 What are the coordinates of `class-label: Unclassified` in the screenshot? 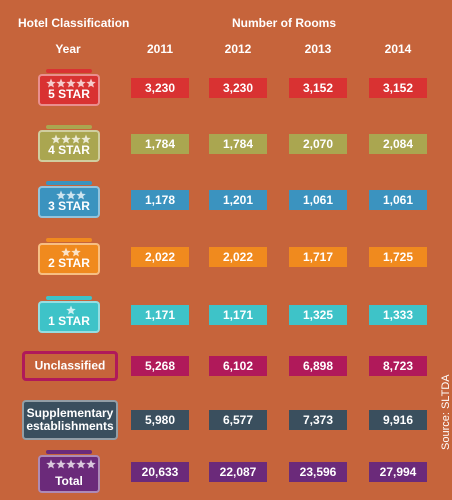 It's located at (70, 365).